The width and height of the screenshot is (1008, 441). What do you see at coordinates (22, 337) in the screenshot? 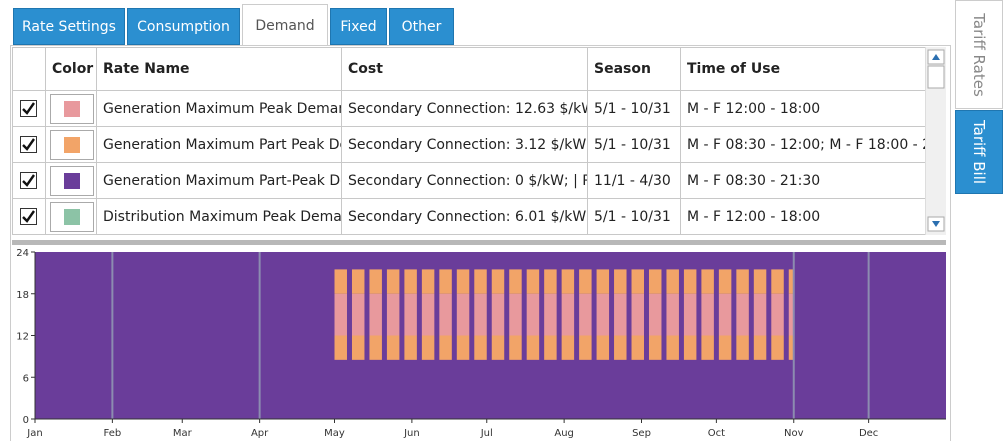
I see `y-tick-label: 12` at bounding box center [22, 337].